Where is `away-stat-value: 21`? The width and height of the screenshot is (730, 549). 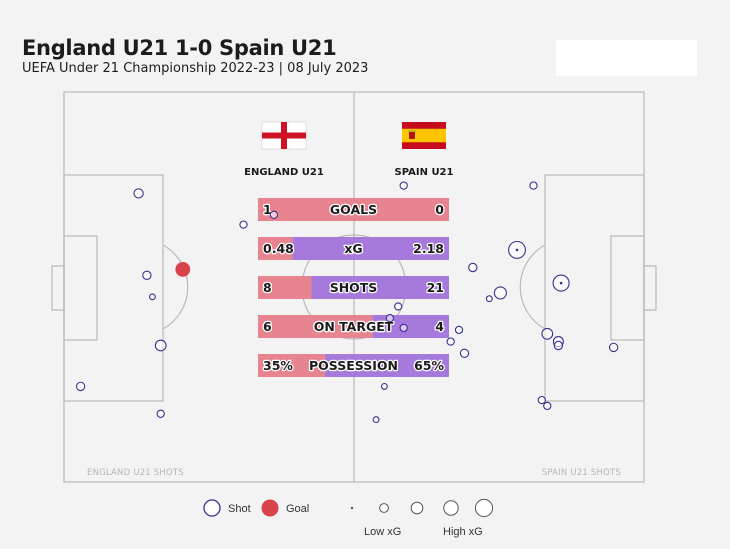 away-stat-value: 21 is located at coordinates (435, 287).